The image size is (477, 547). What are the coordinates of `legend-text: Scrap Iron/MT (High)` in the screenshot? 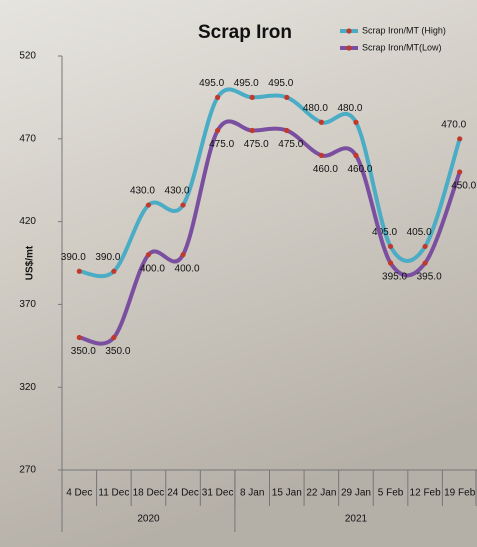 It's located at (404, 30).